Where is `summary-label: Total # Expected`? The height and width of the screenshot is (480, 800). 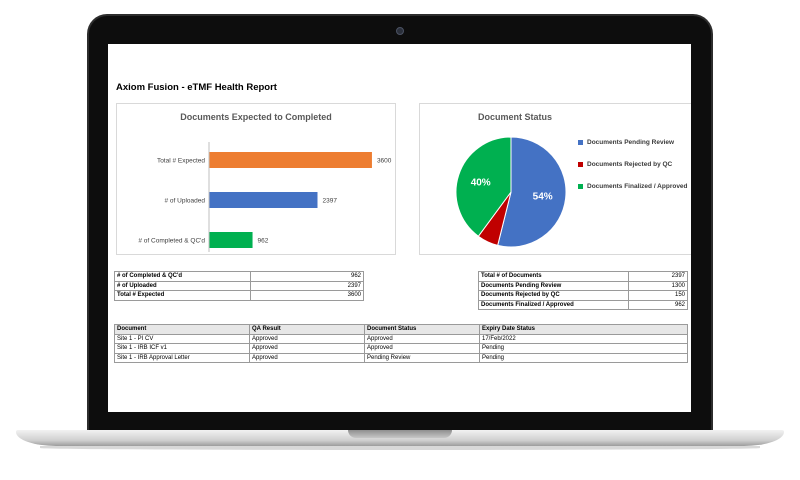 summary-label: Total # Expected is located at coordinates (182, 295).